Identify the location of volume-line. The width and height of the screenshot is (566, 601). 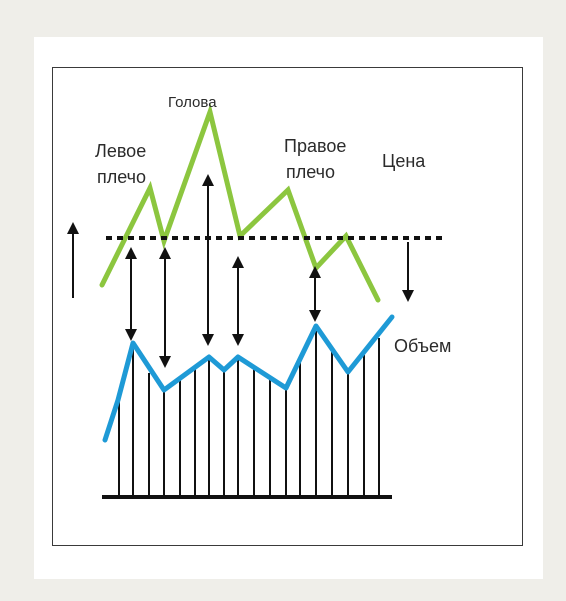
(248, 378).